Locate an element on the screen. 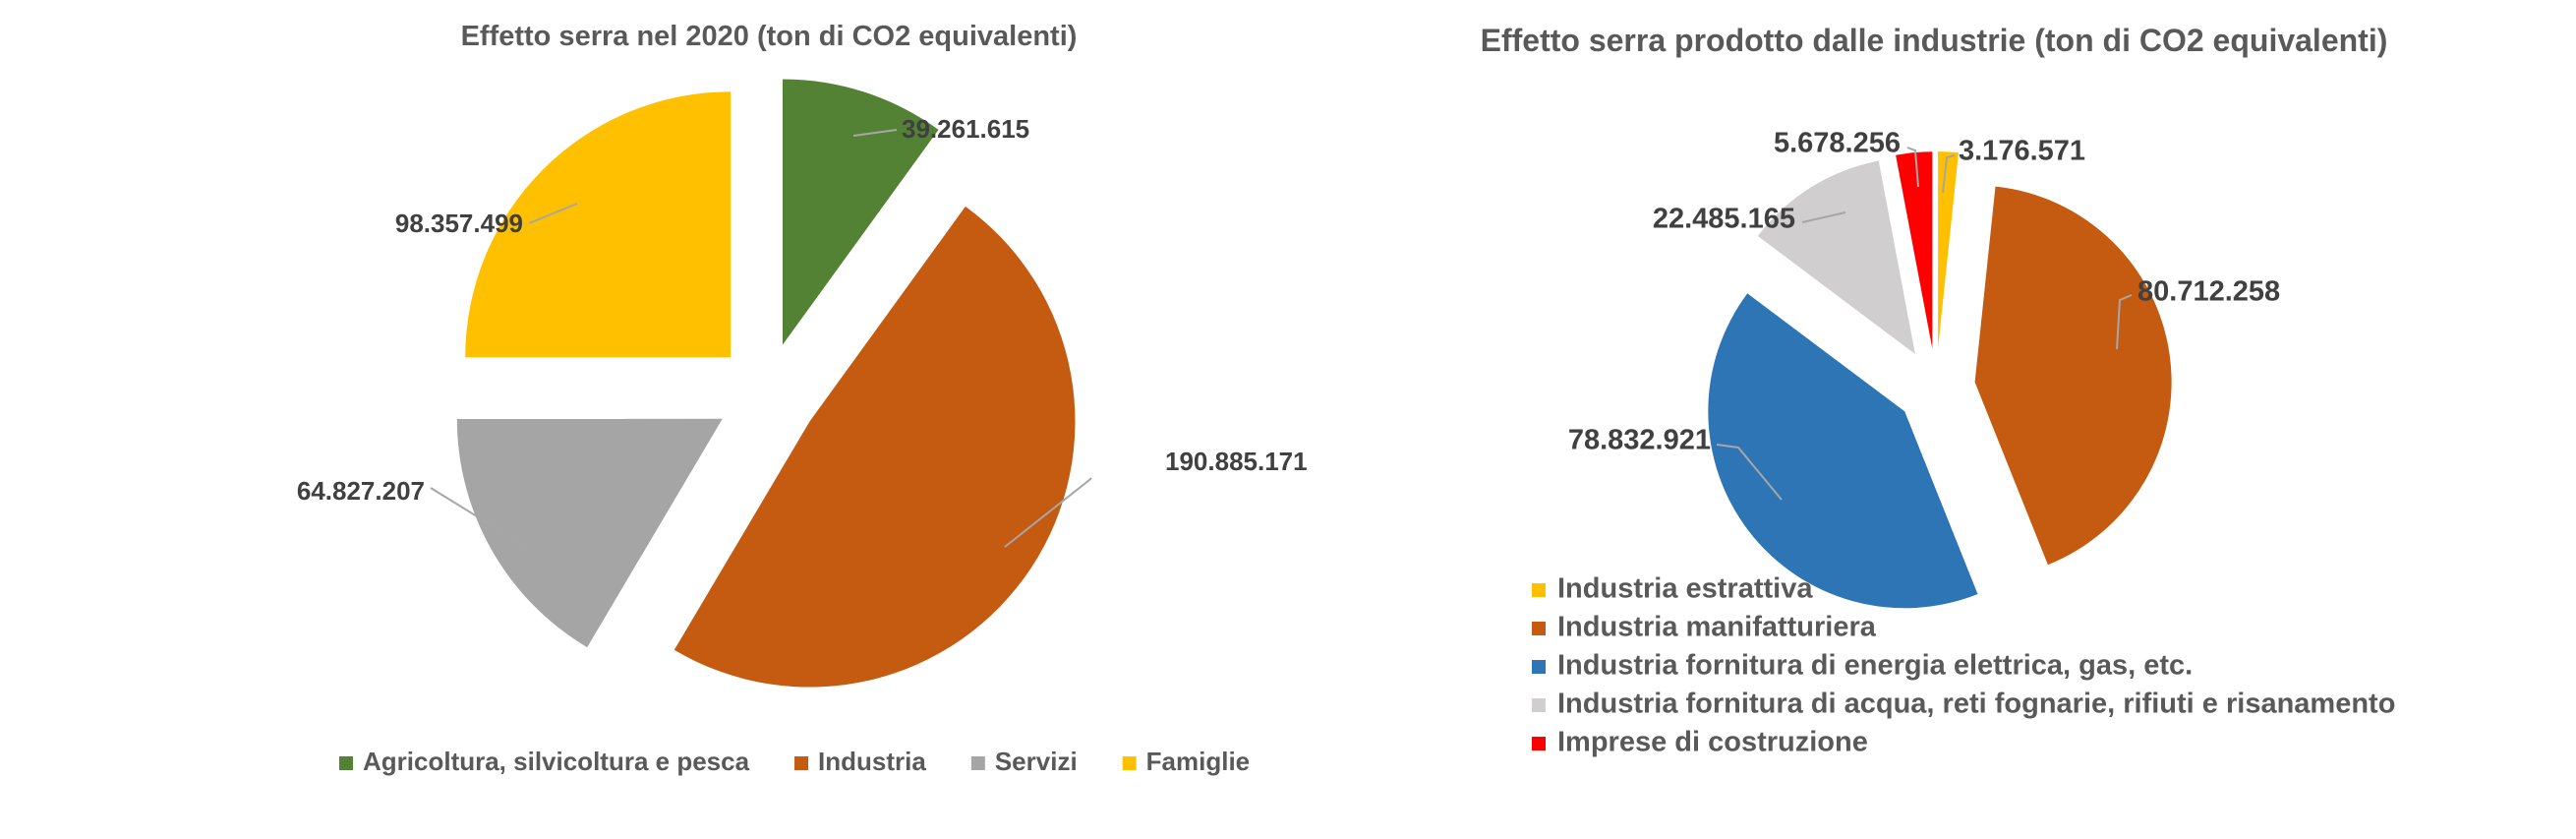 This screenshot has height=839, width=2576. leader-line-agricoltura-silvicoltura-e-pesca is located at coordinates (875, 133).